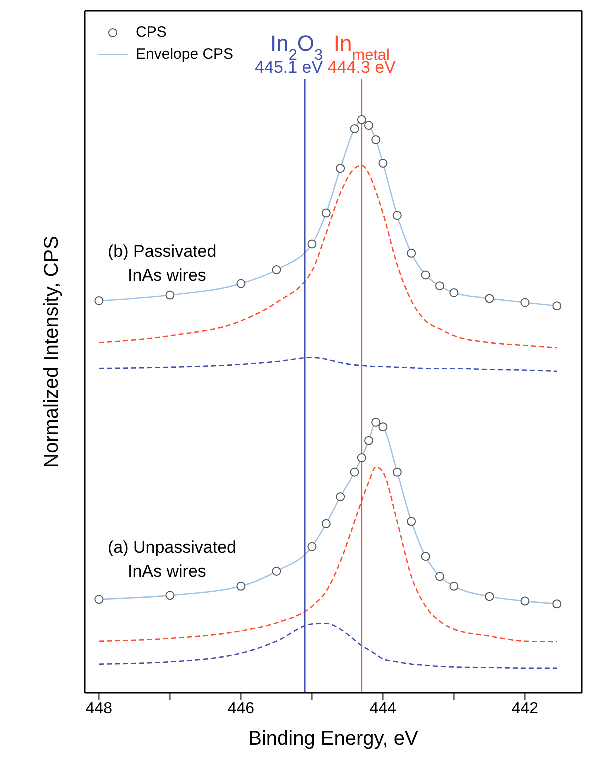 Image resolution: width=595 pixels, height=758 pixels. What do you see at coordinates (241, 709) in the screenshot?
I see `x-tick-label: 446` at bounding box center [241, 709].